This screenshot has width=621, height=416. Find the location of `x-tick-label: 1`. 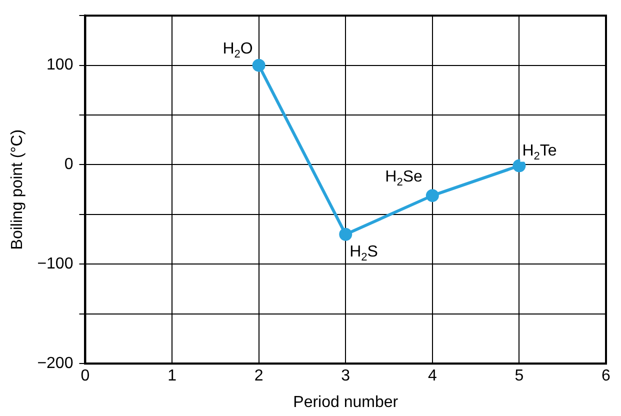

x-tick-label: 1 is located at coordinates (172, 376).